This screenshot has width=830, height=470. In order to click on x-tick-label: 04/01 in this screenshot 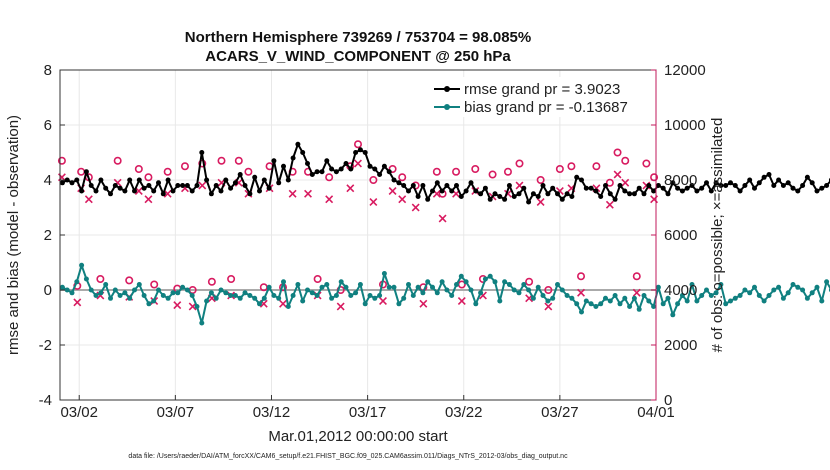, I will do `click(656, 412)`.